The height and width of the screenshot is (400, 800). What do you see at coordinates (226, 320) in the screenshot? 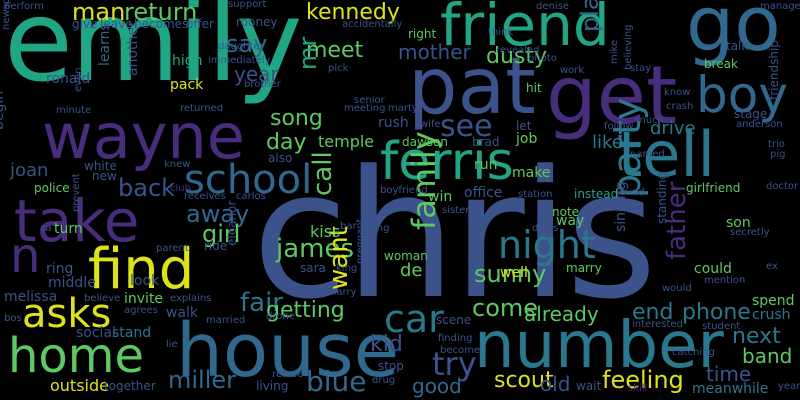
I see `word-married: married` at bounding box center [226, 320].